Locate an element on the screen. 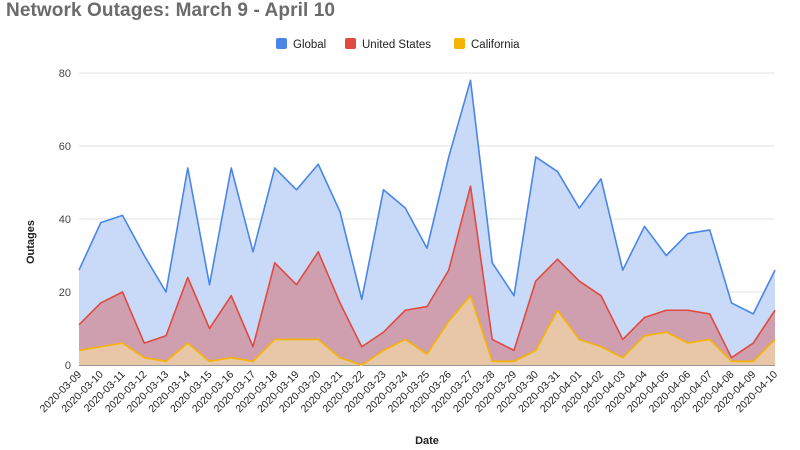 The width and height of the screenshot is (800, 450). legend: Global United States California is located at coordinates (398, 44).